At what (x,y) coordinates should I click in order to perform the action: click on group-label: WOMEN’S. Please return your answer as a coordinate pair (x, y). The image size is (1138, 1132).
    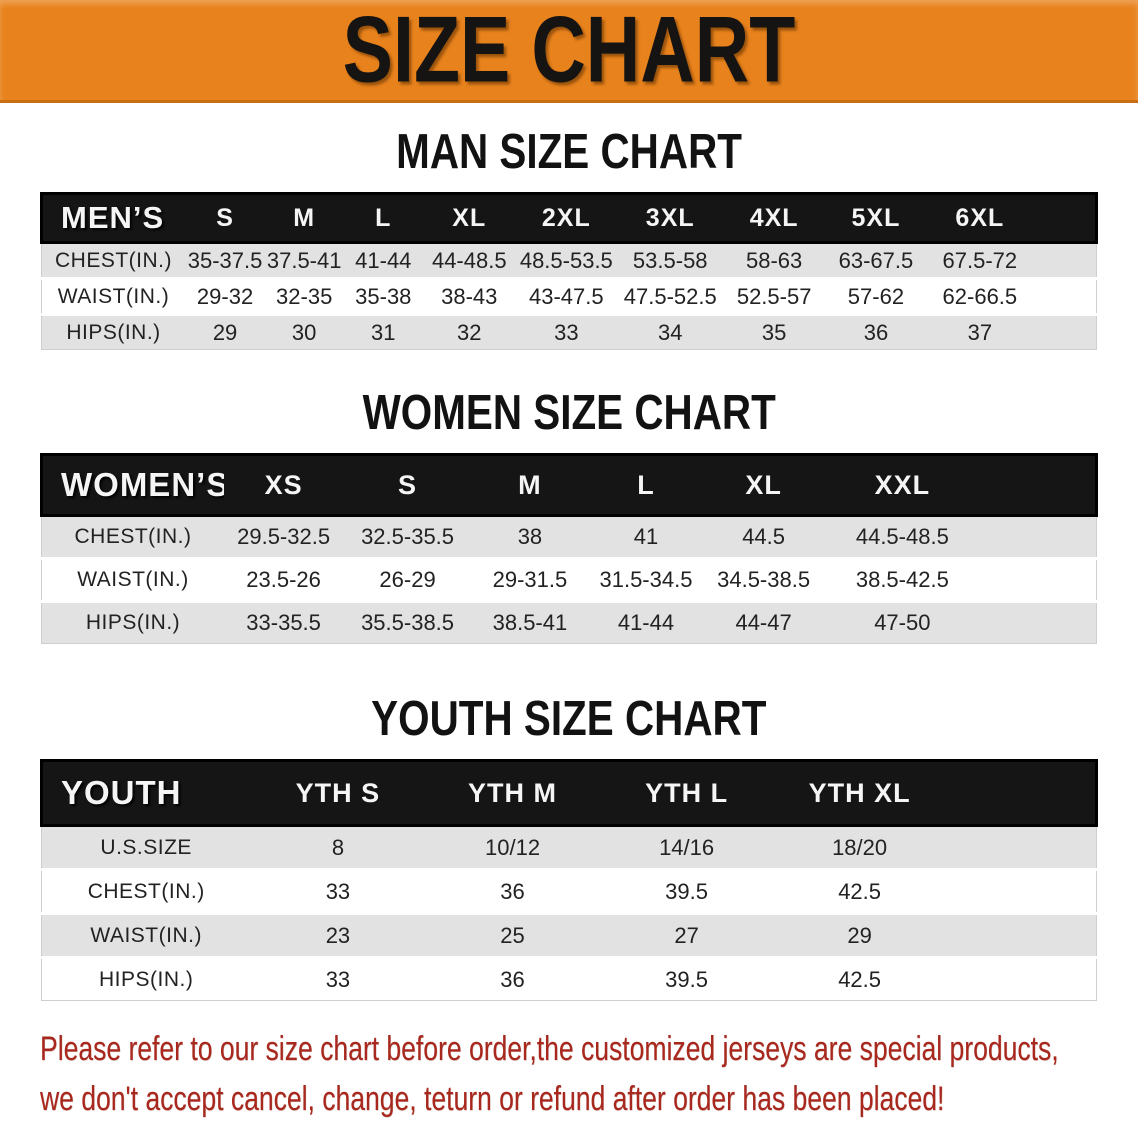
    Looking at the image, I should click on (132, 485).